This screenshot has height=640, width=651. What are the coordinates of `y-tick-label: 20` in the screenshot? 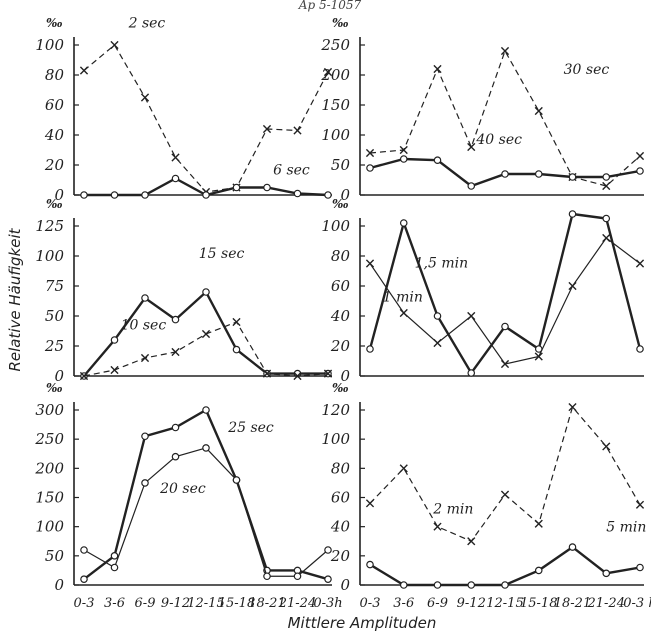 It's located at (54, 165).